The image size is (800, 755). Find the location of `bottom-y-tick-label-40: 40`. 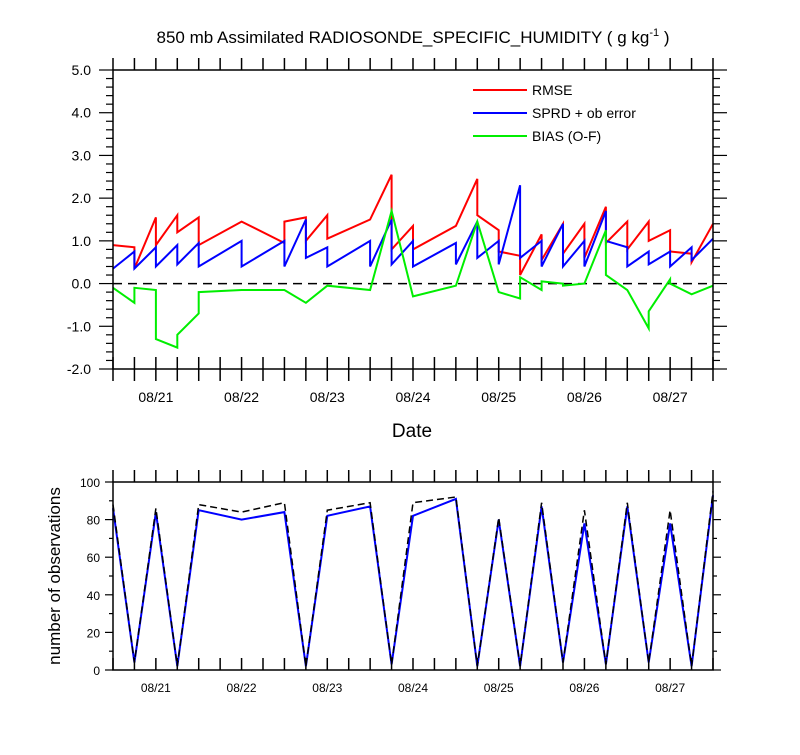

bottom-y-tick-label-40: 40 is located at coordinates (94, 596).